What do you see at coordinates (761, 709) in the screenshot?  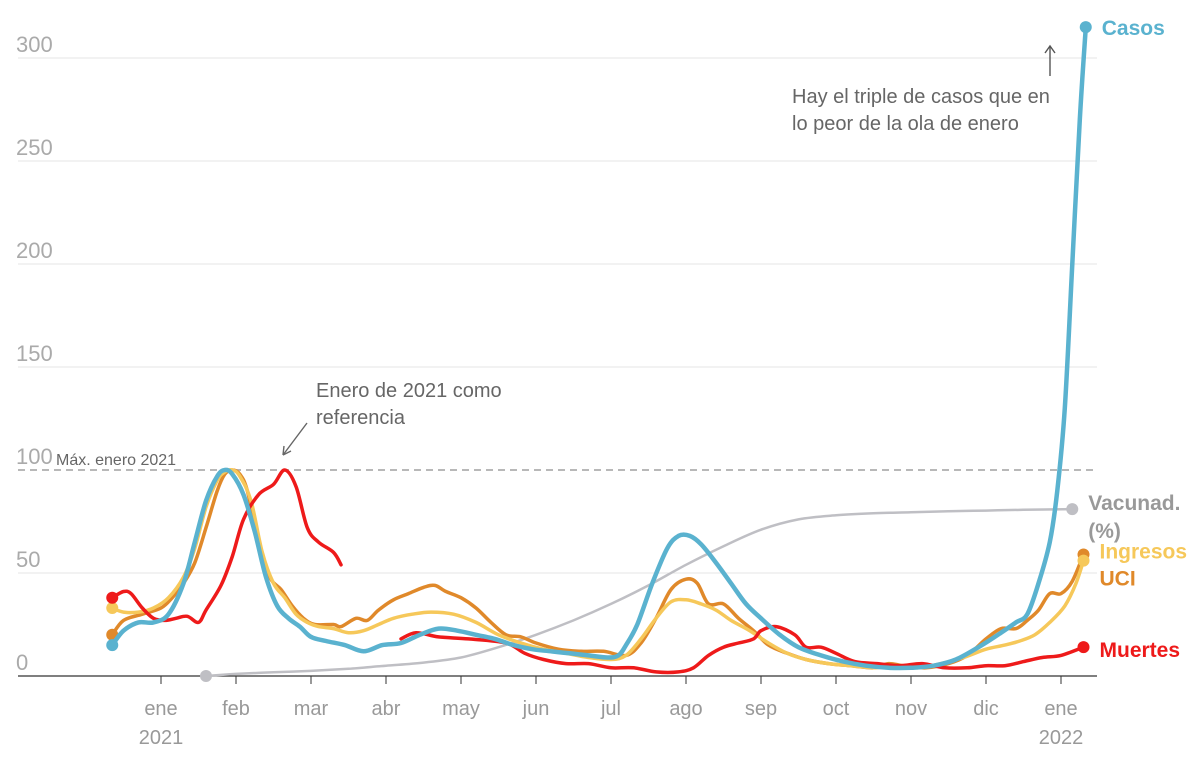 I see `x-tick-label-8: sep` at bounding box center [761, 709].